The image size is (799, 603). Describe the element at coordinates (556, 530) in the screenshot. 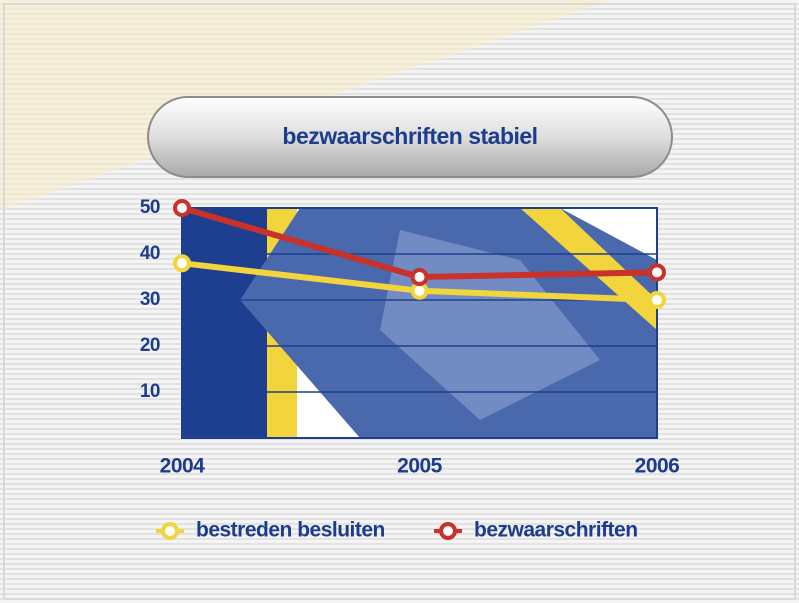

I see `legend-label: bezwaarschriften` at that location.